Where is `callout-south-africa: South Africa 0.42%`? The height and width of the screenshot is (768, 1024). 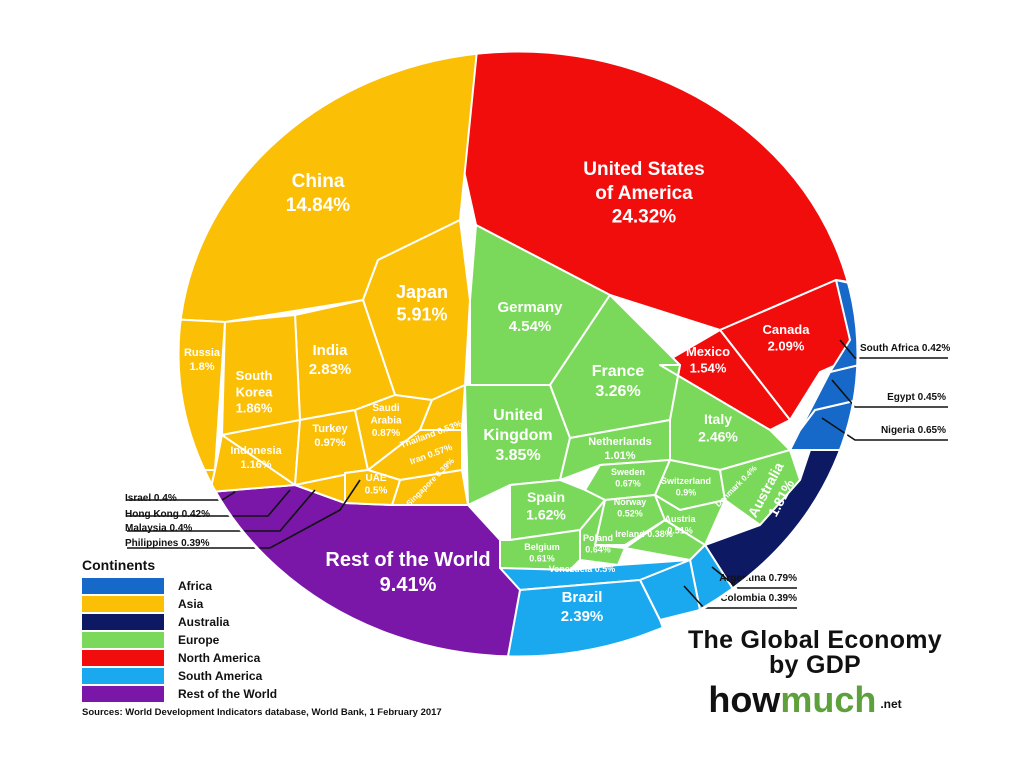 callout-south-africa: South Africa 0.42% is located at coordinates (905, 348).